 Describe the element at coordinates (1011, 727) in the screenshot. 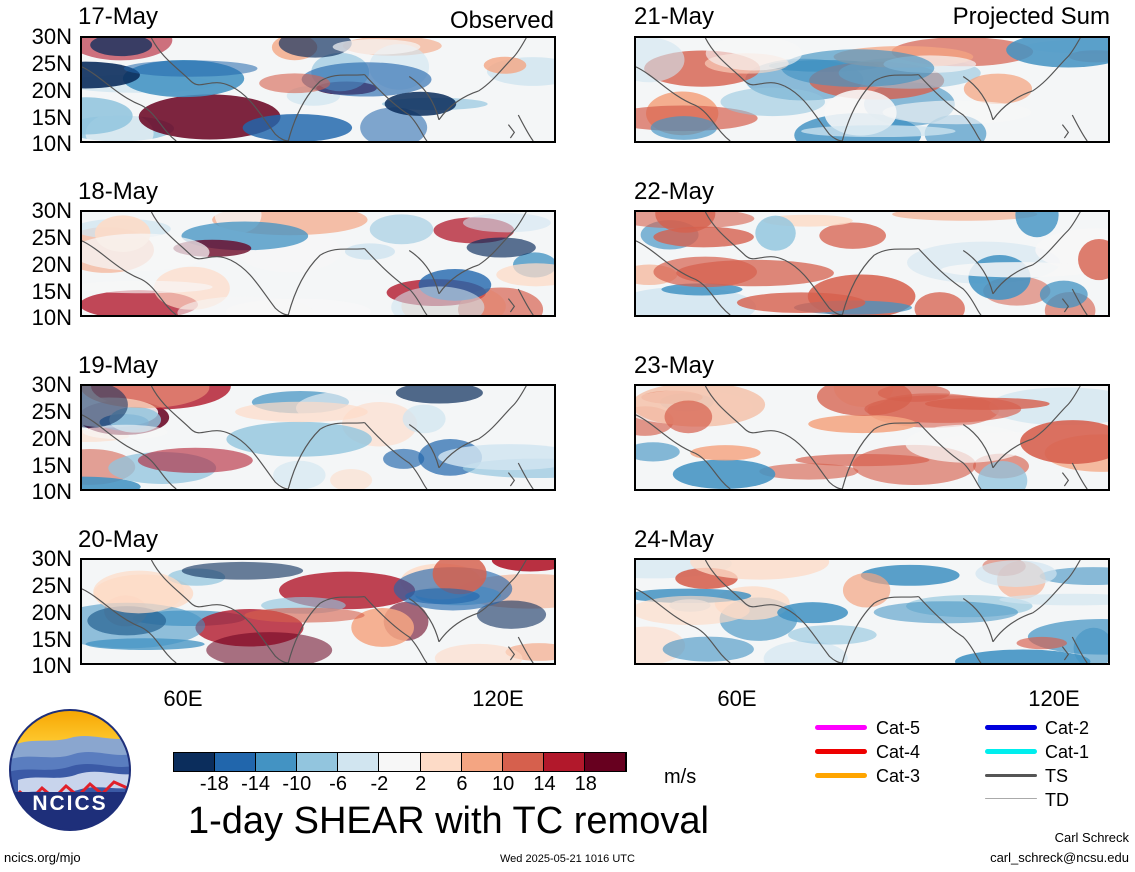

I see `cat2-swatch` at that location.